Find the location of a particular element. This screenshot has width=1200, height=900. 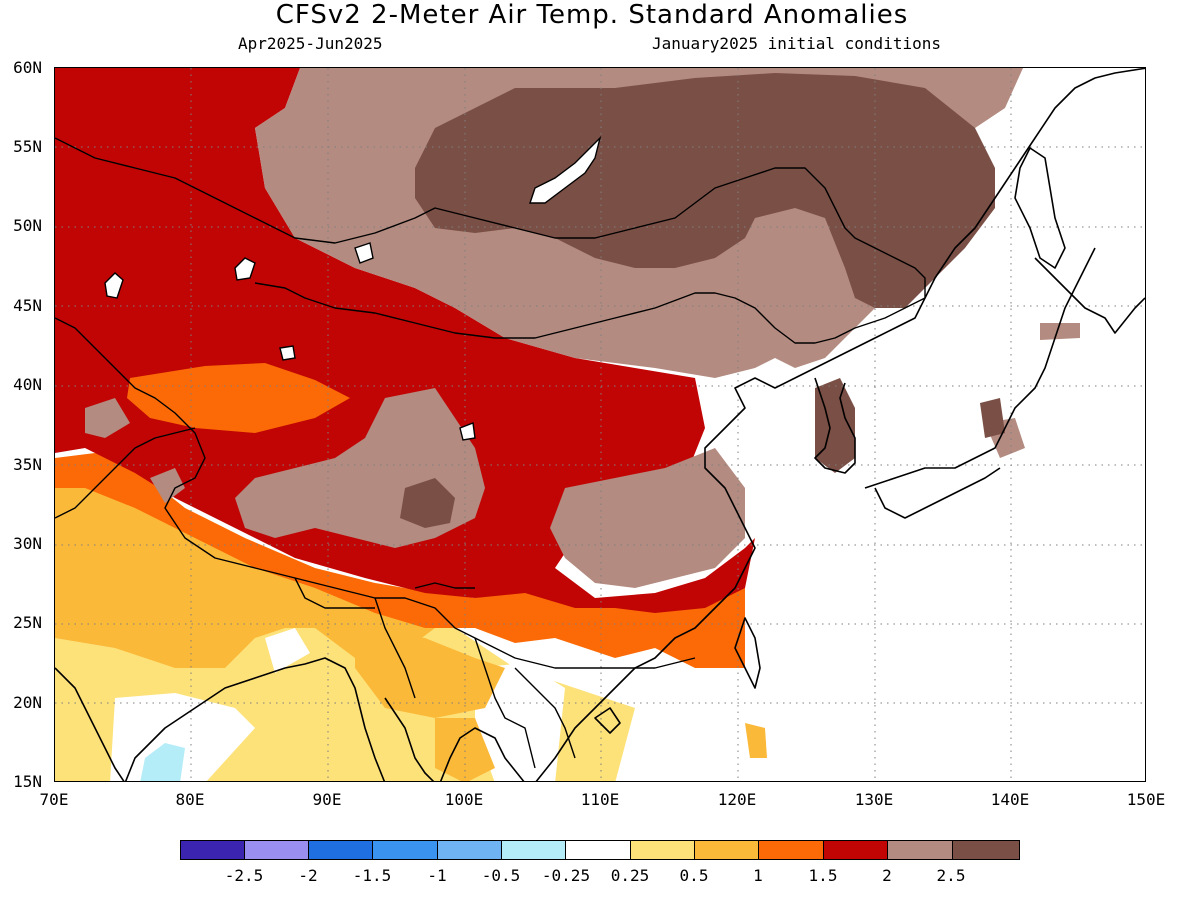

lon-label: 80E is located at coordinates (190, 799).